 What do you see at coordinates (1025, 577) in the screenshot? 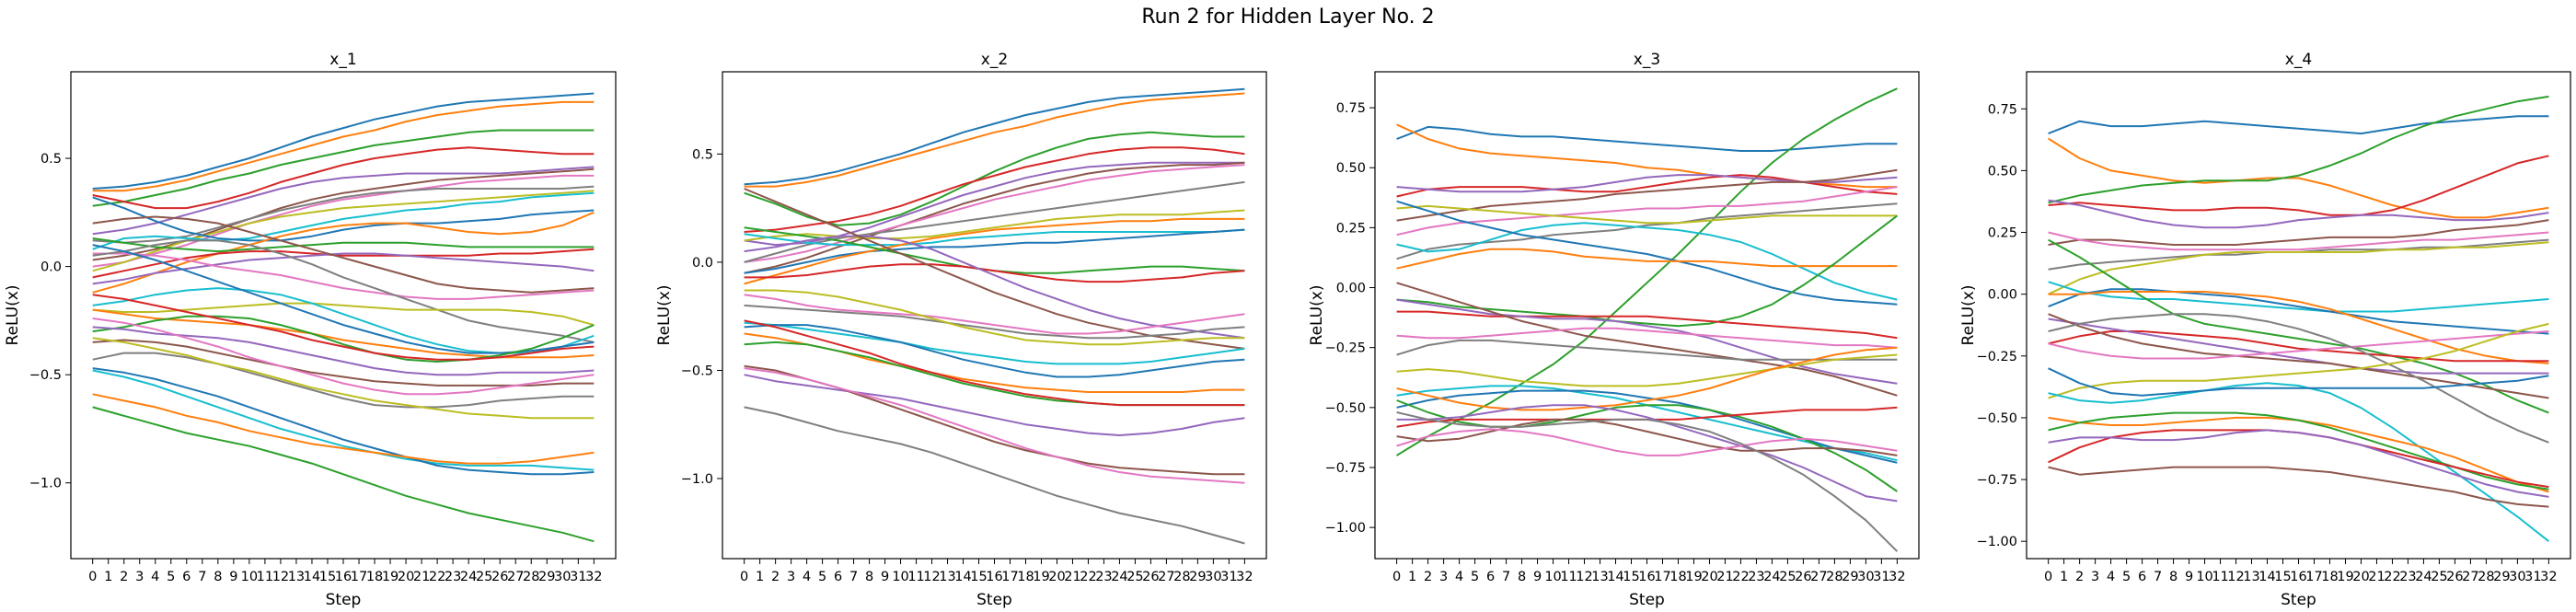
I see `x-tick-label: 18` at bounding box center [1025, 577].